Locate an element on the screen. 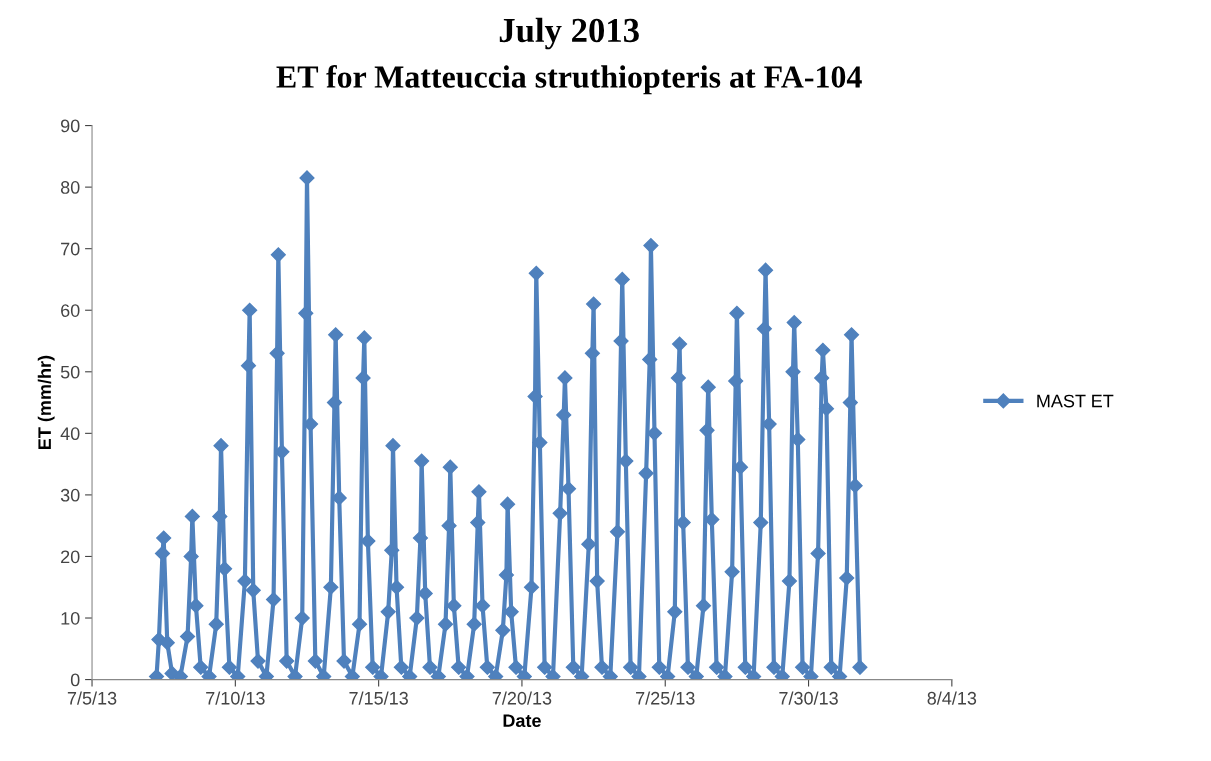  chart-subtitle: ET for Matteuccia struthiopteris at FA-104 is located at coordinates (569, 80).